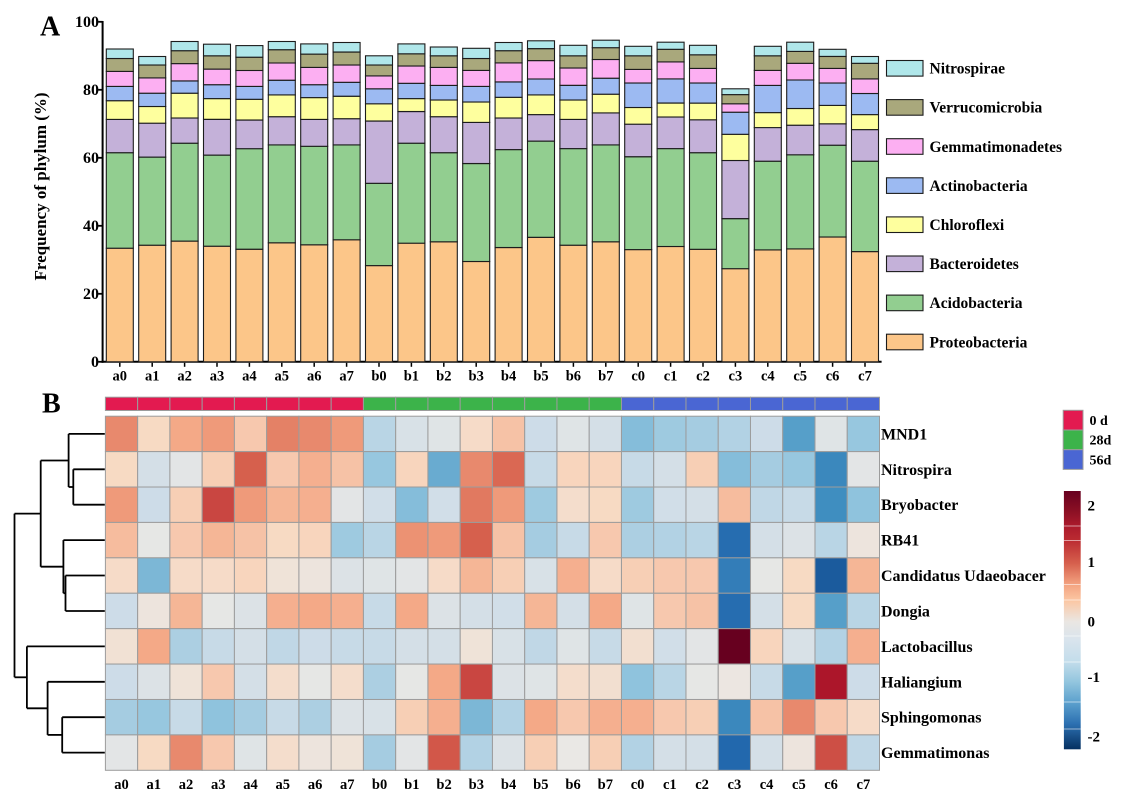 The width and height of the screenshot is (1126, 812). I want to click on svg-text: Chloroflexi, so click(967, 225).